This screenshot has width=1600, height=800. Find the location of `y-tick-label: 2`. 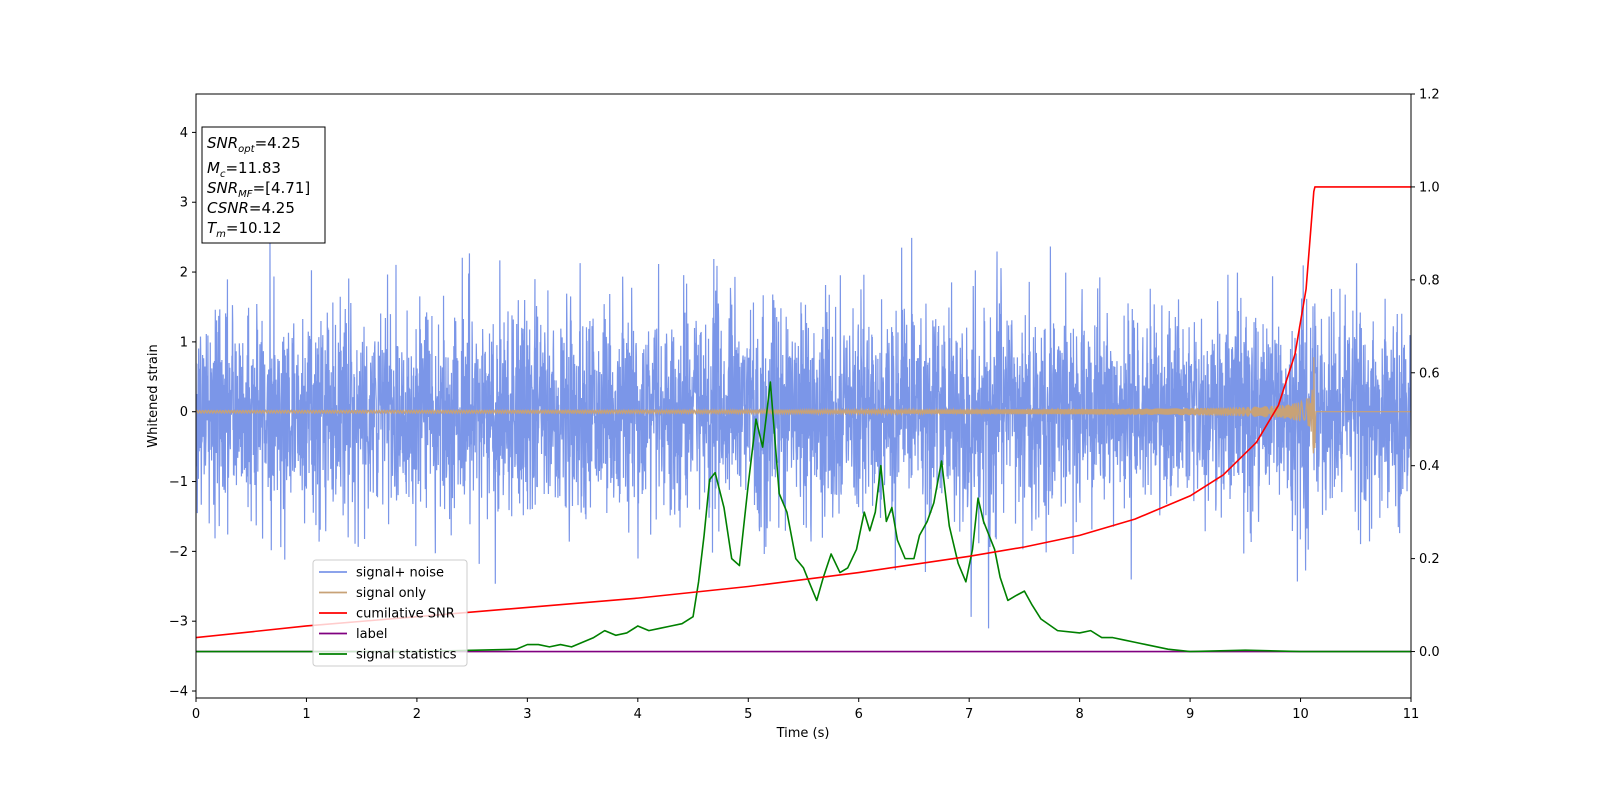

y-tick-label: 2 is located at coordinates (184, 273).